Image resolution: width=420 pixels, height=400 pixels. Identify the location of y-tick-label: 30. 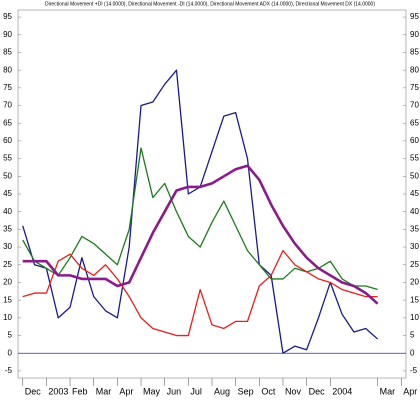
(7, 246).